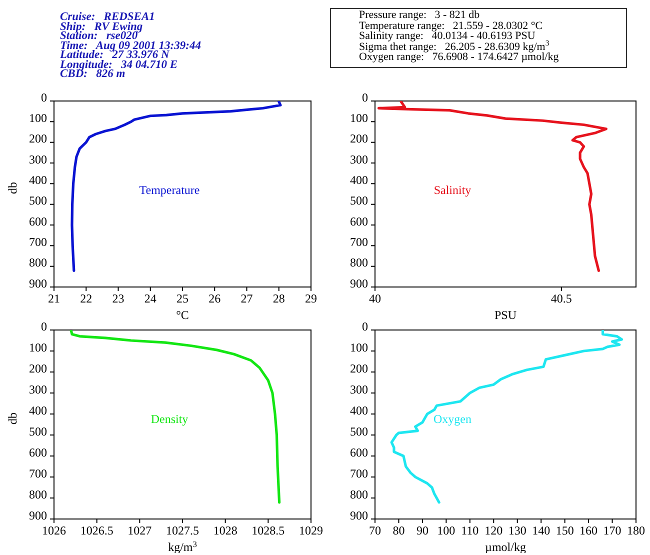 The height and width of the screenshot is (555, 650). I want to click on text: Temperature range: 21.559 - 28.0302 °C, so click(451, 26).